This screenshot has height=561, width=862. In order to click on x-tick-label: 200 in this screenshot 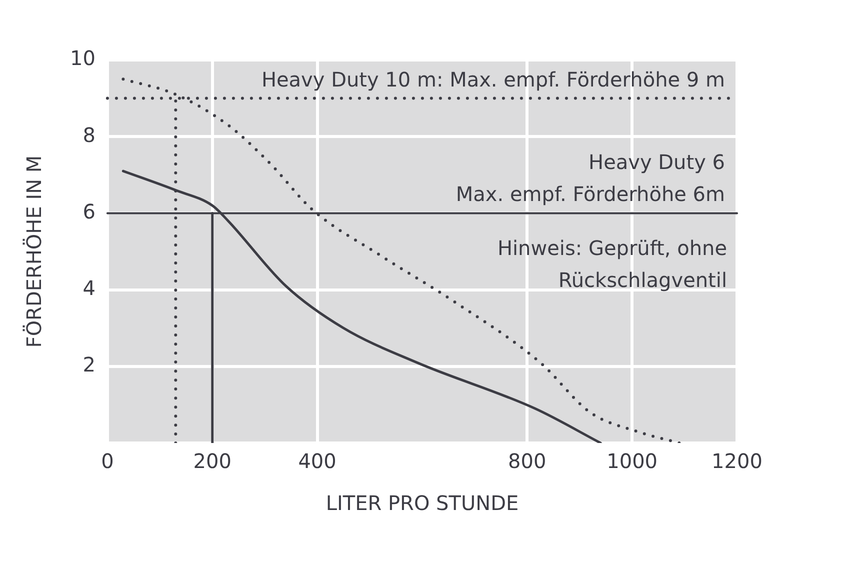, I will do `click(212, 461)`.